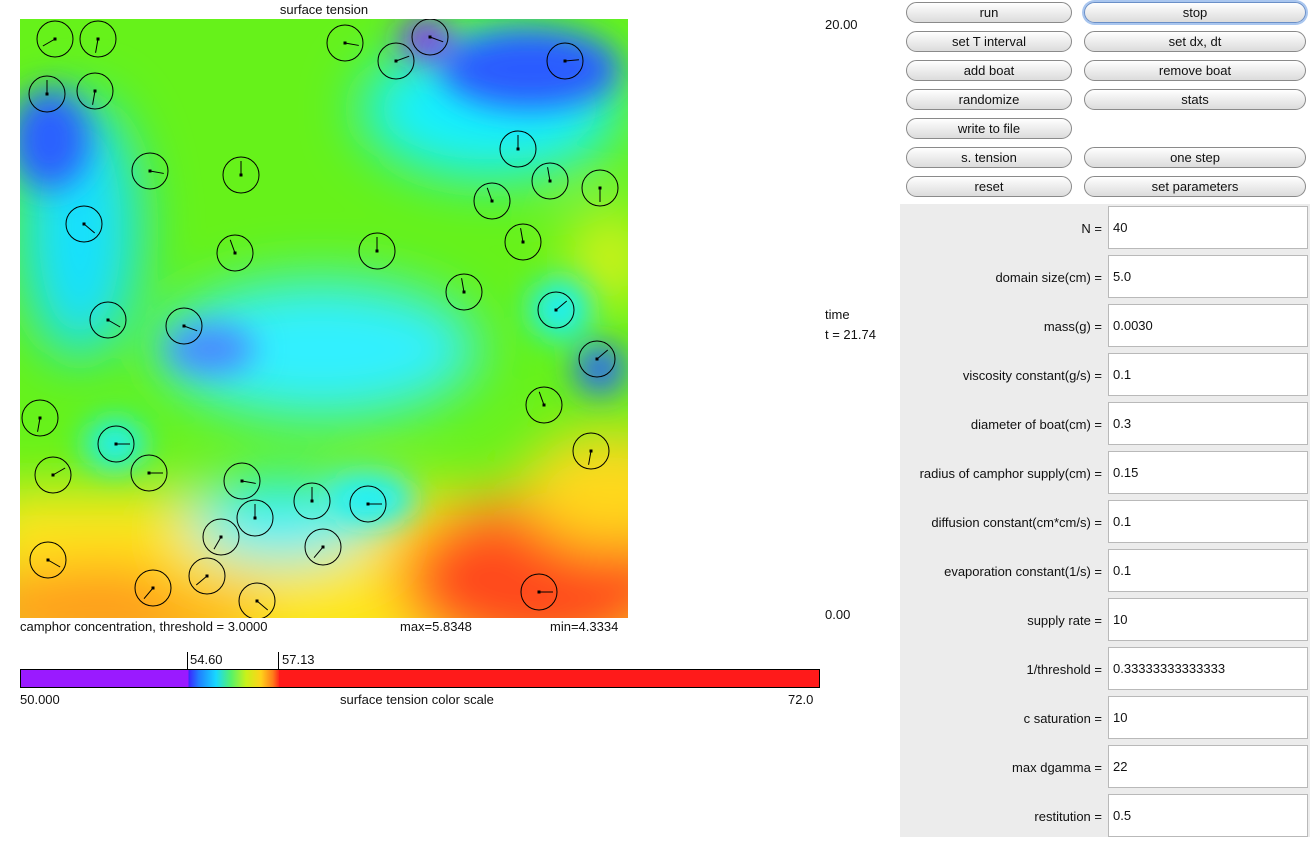 The image size is (1310, 841). I want to click on param-row-diffusion: diffusion constant(cm*cm/s) =, so click(1105, 522).